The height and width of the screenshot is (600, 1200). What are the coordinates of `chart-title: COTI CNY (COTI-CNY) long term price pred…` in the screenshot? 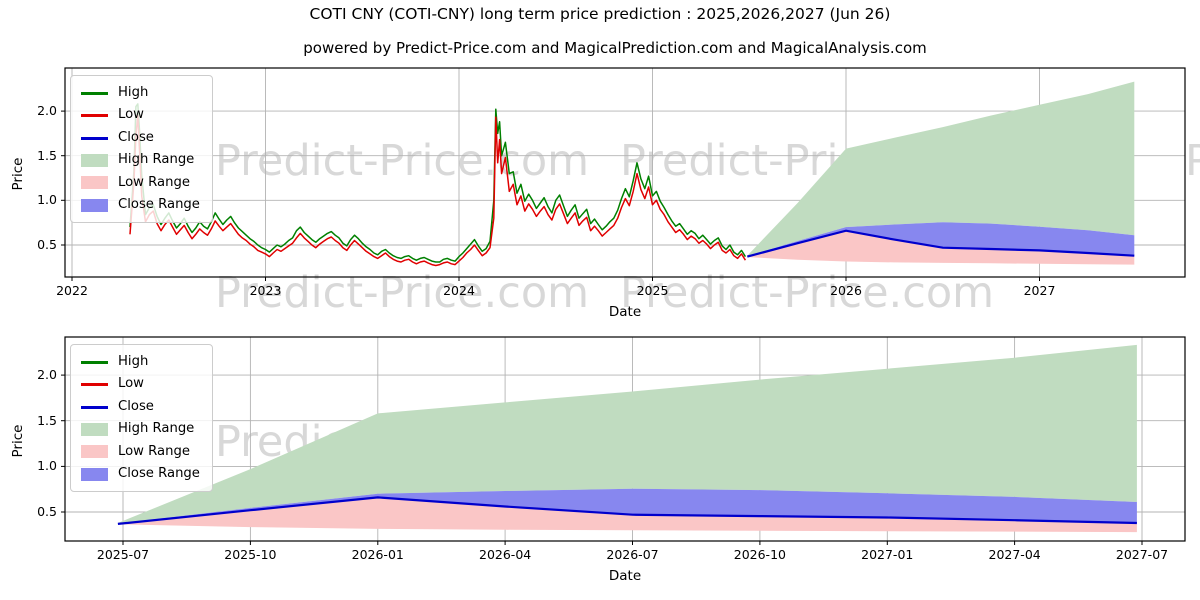 It's located at (600, 14).